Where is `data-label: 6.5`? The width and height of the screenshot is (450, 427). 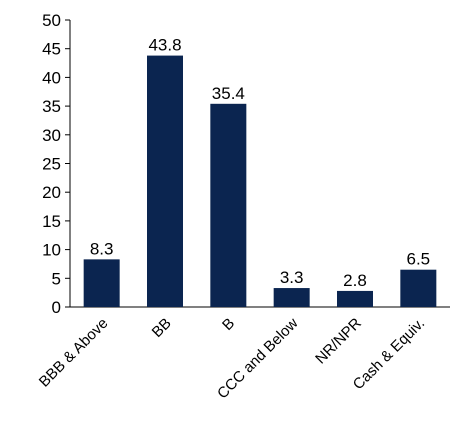
data-label: 6.5 is located at coordinates (419, 259).